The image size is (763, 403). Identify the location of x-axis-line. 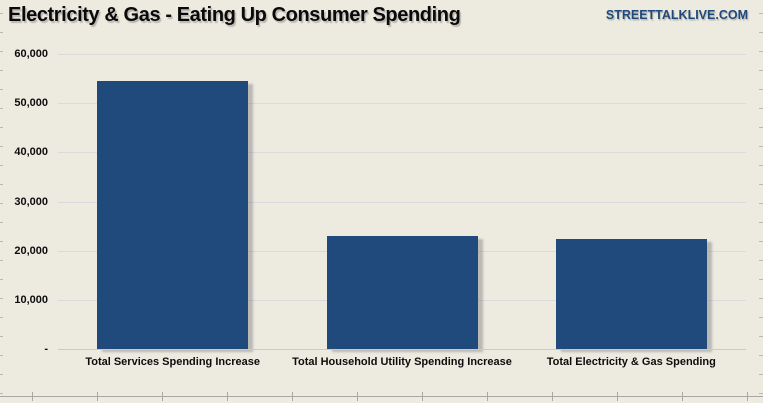
(402, 349).